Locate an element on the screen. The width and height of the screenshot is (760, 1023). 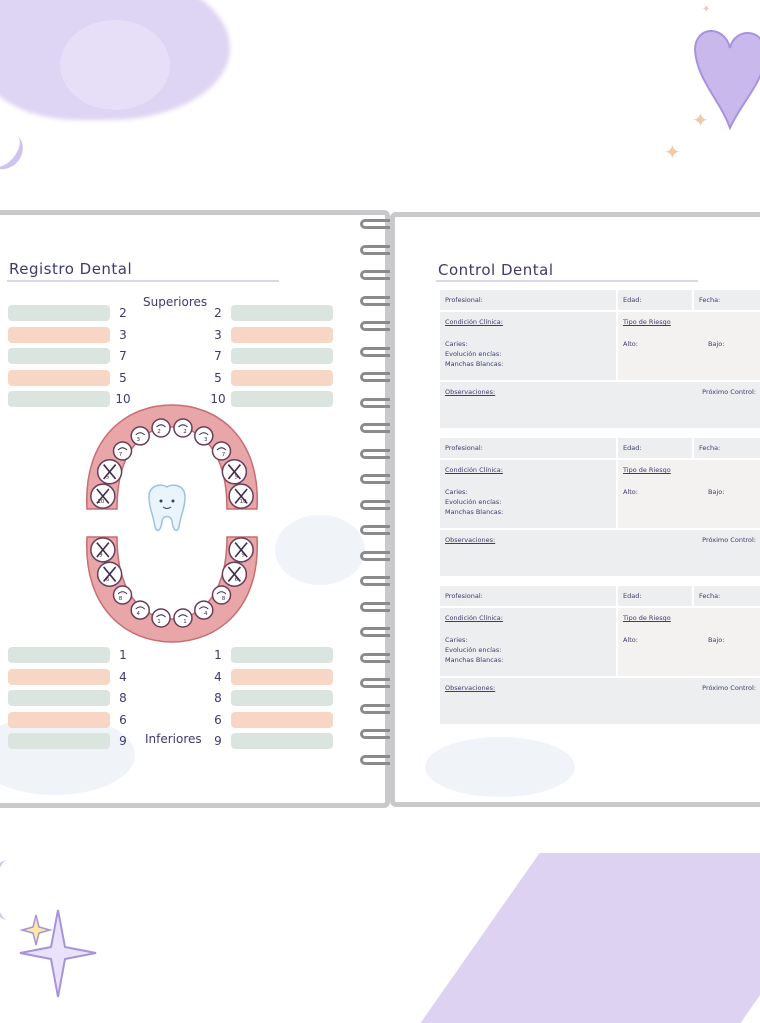
tooth-record-row: 7 is located at coordinates (72, 356).